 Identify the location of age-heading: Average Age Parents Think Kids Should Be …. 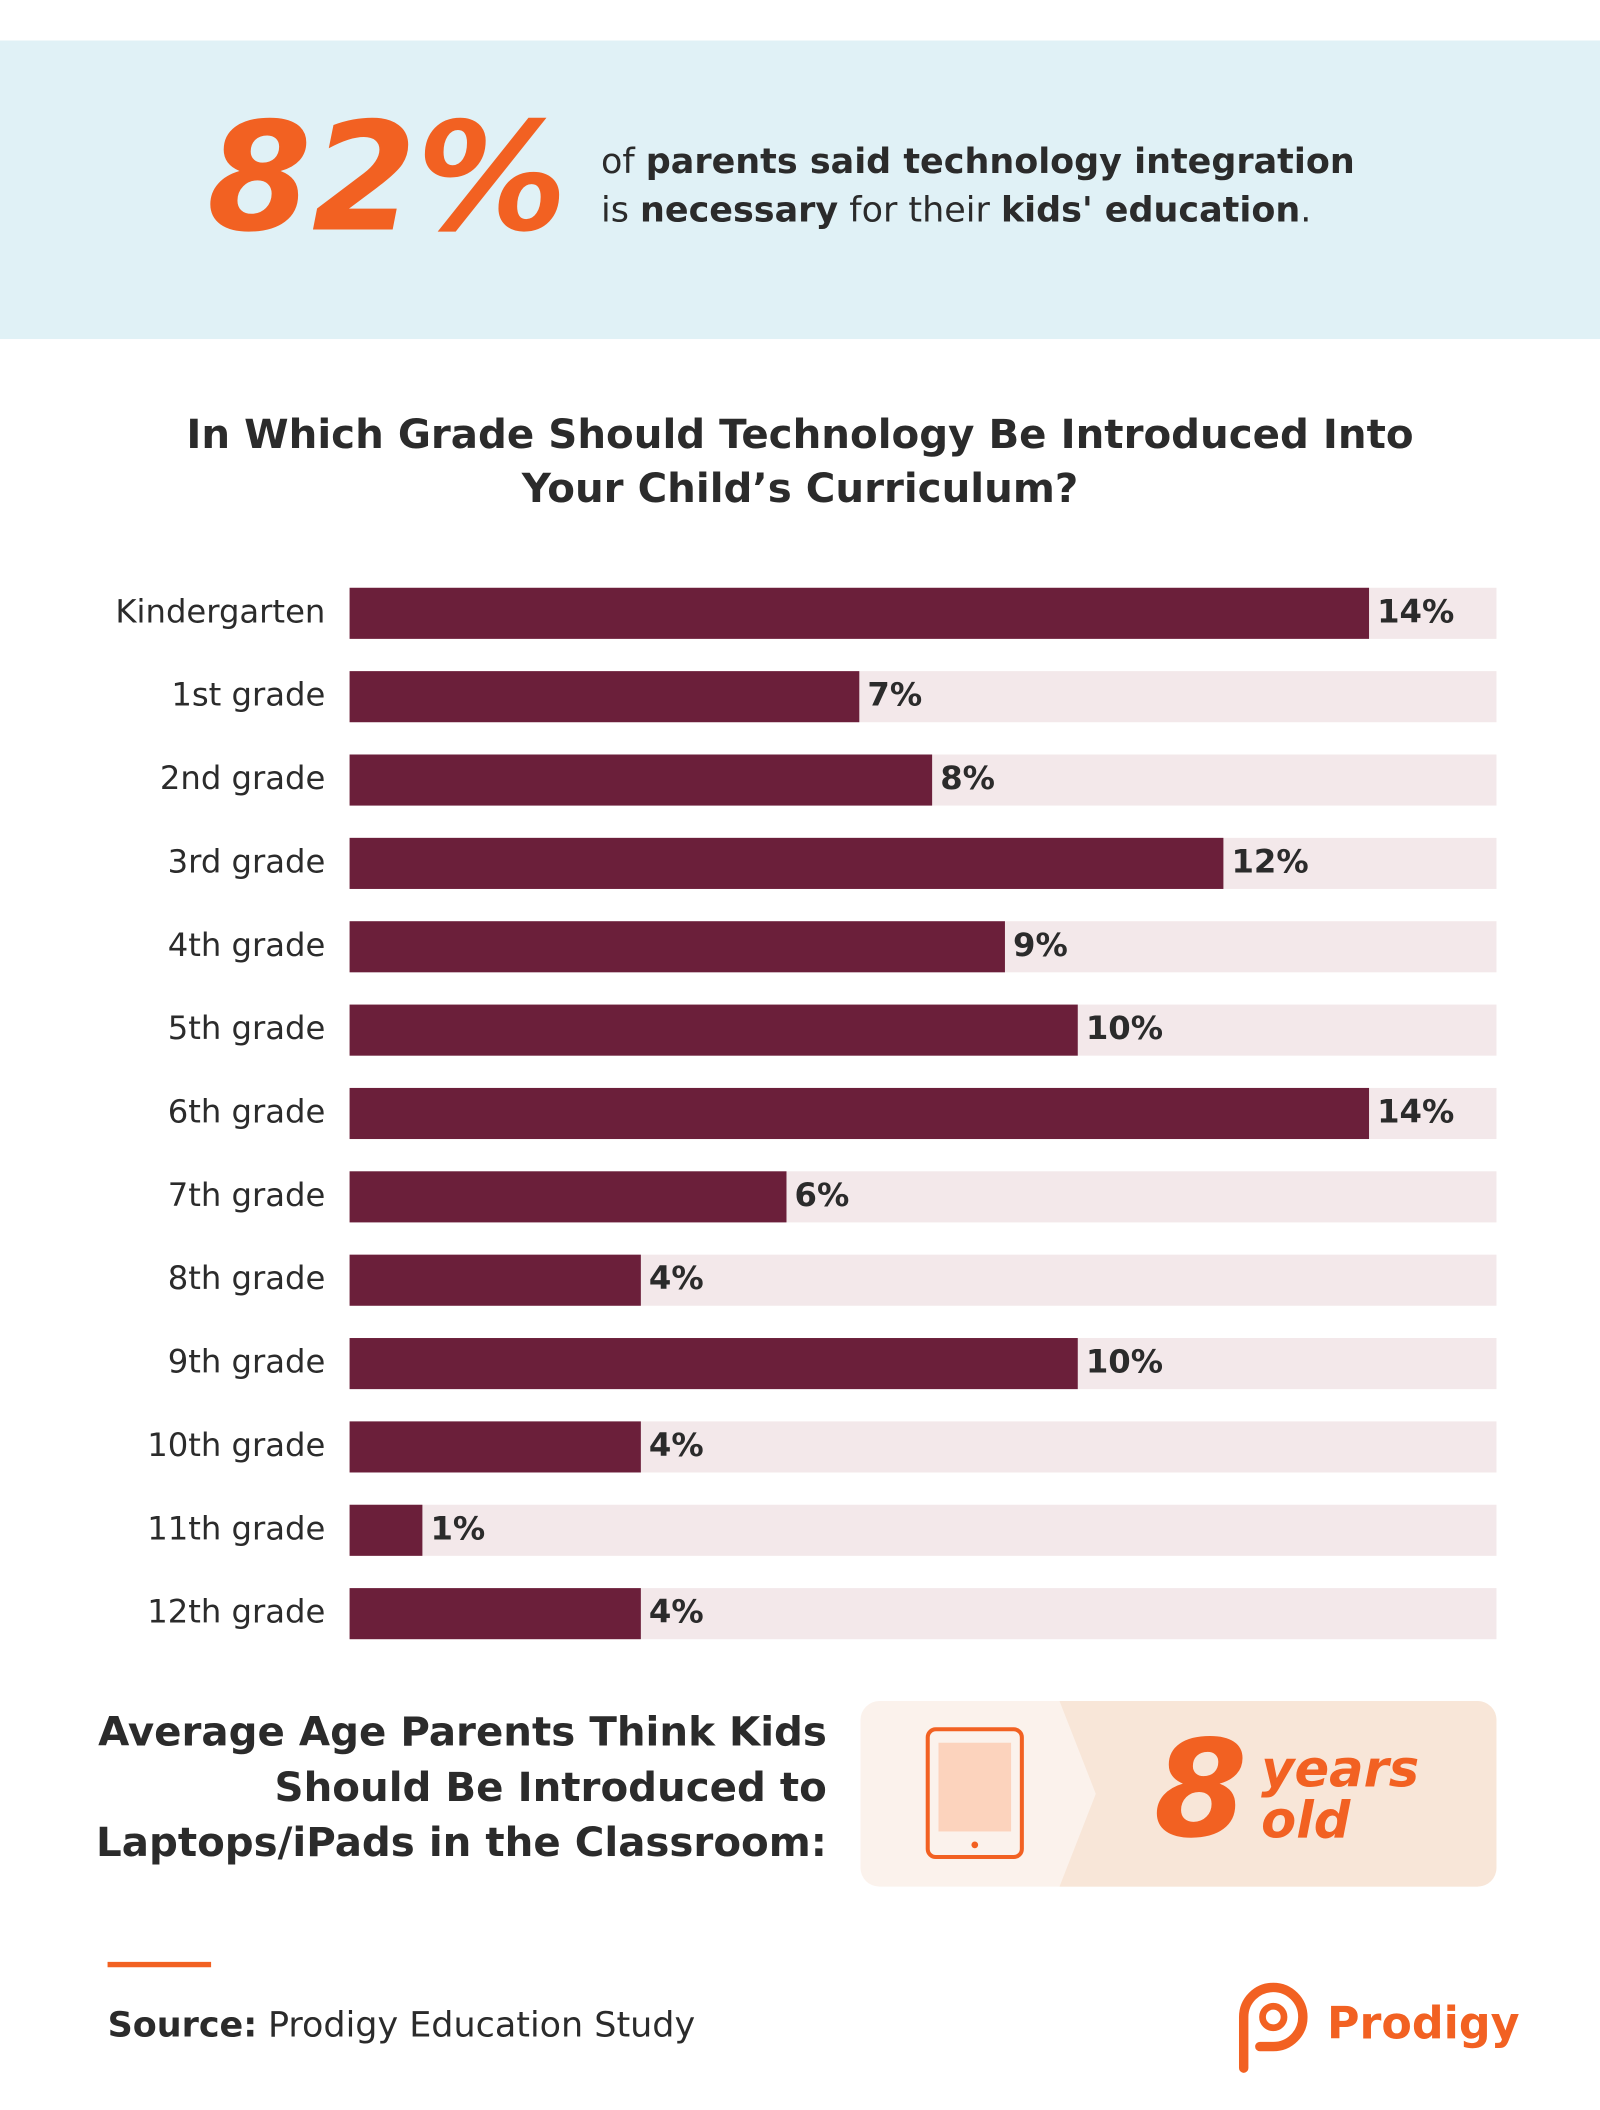
(461, 1787).